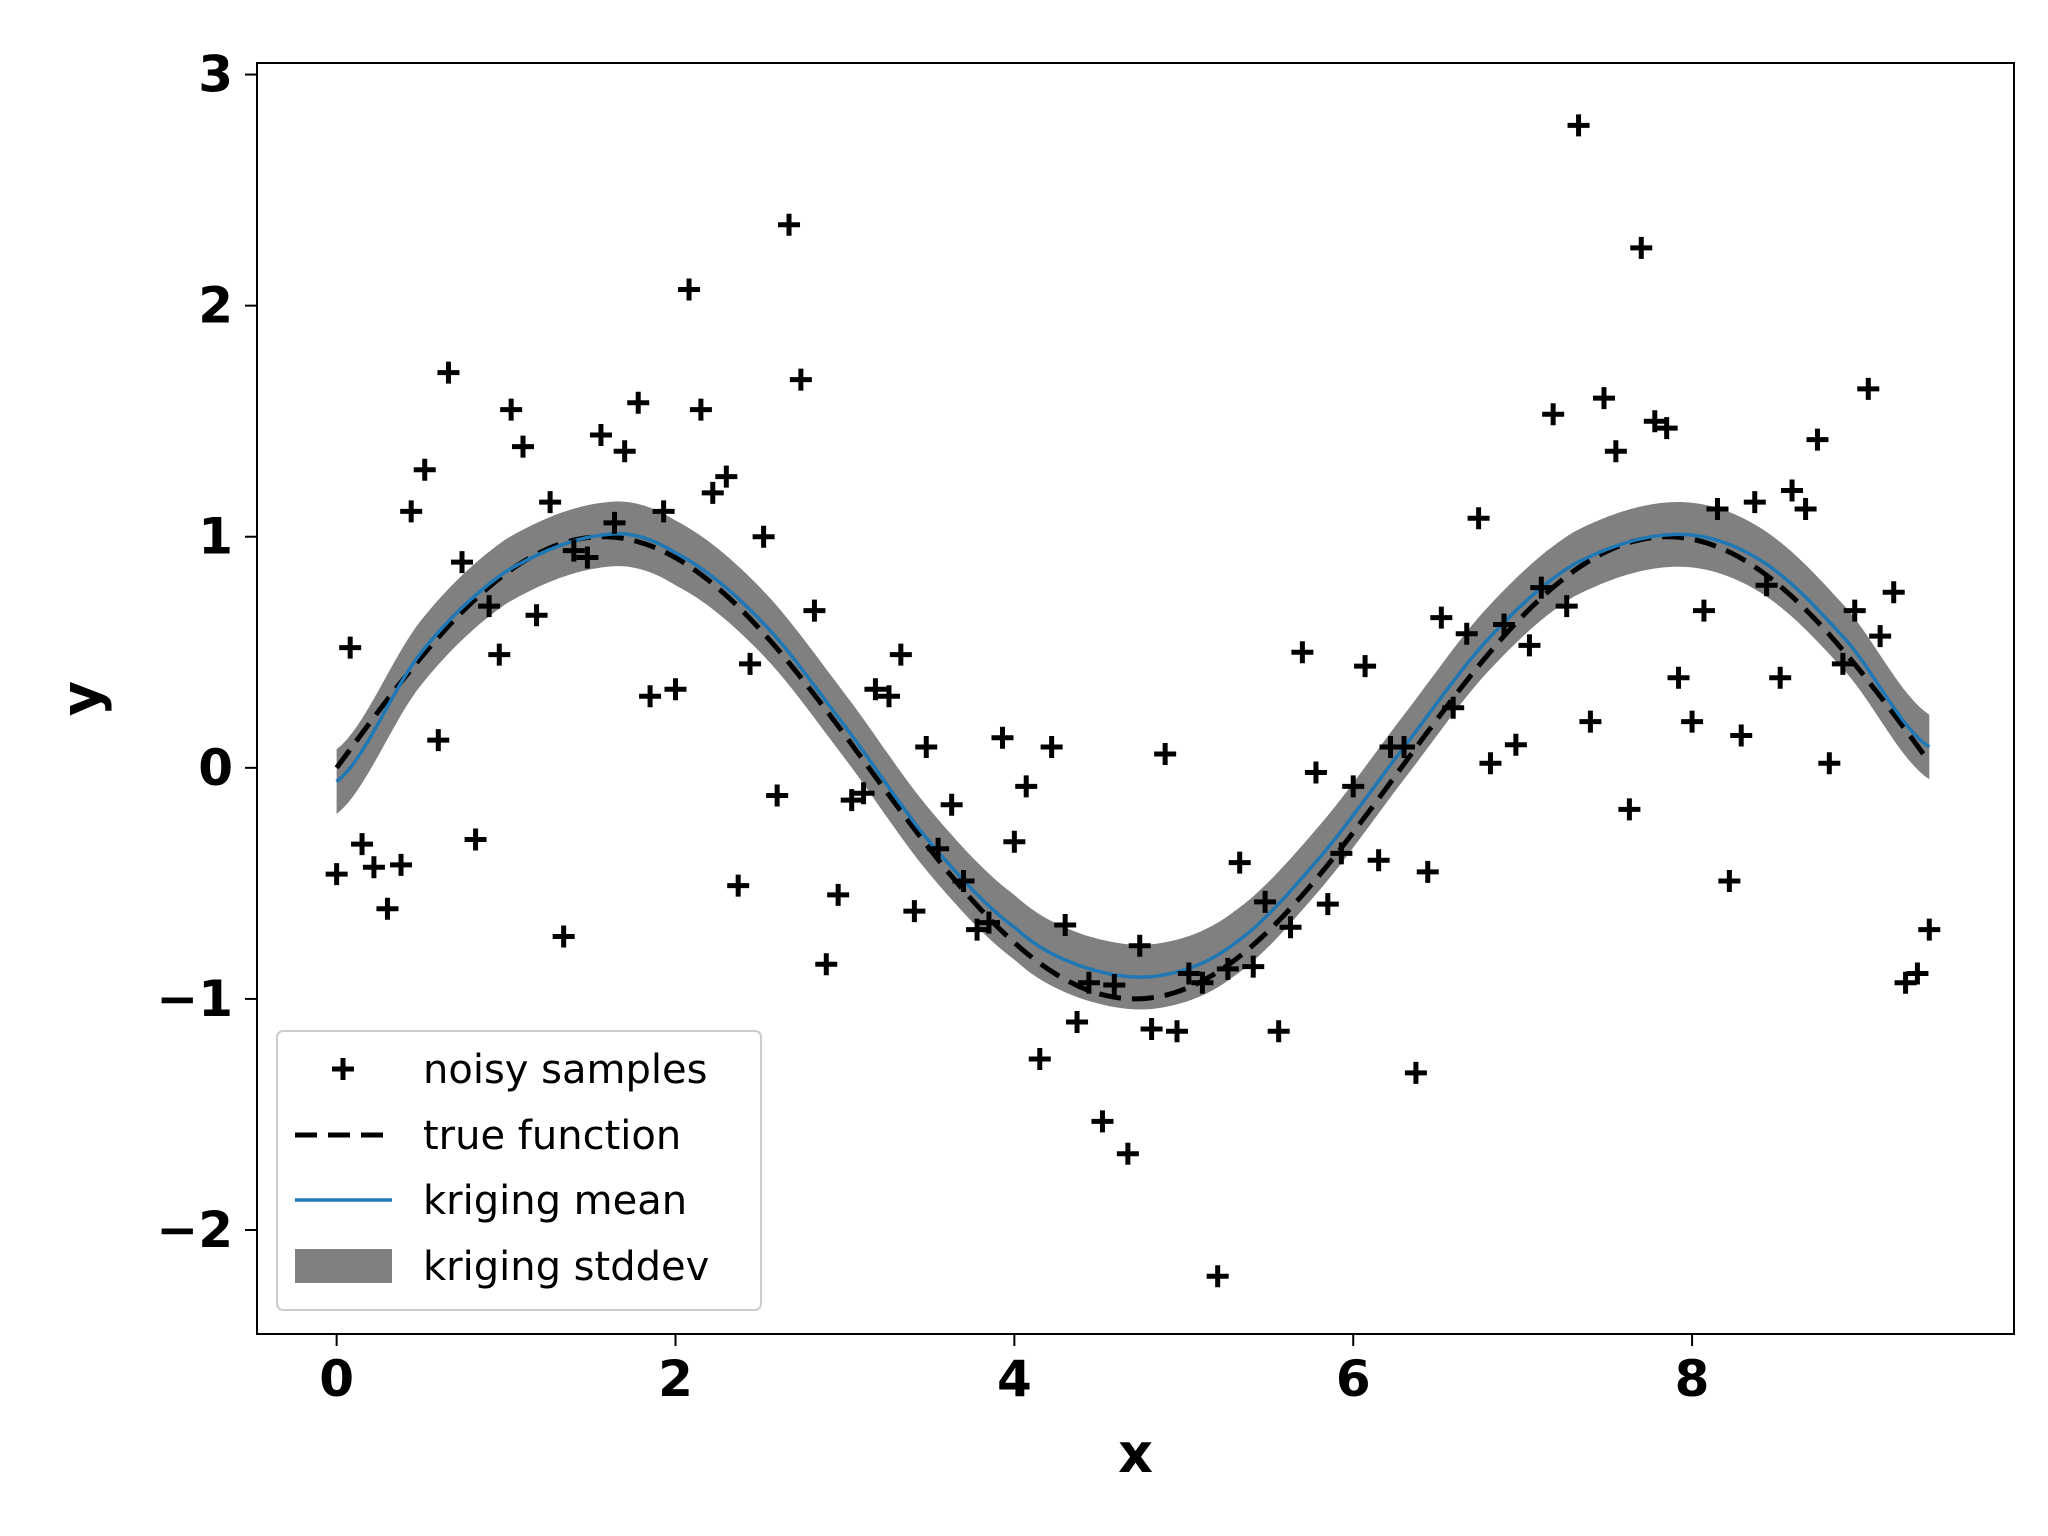  I want to click on y-tick-label: 1, so click(215, 537).